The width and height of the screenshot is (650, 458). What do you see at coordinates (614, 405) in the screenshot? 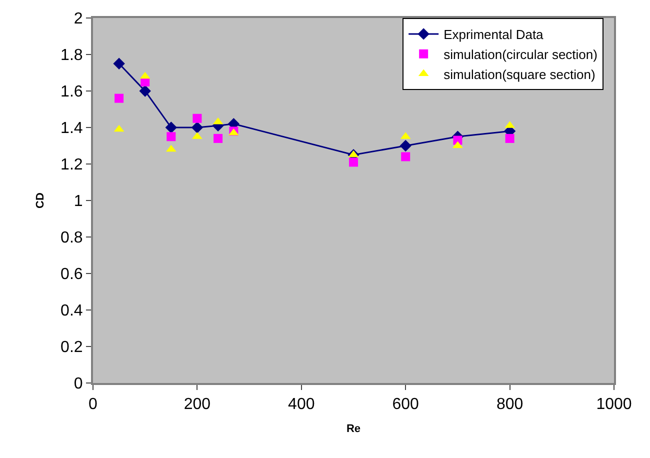
I see `x-tick-label: 1000` at bounding box center [614, 405].